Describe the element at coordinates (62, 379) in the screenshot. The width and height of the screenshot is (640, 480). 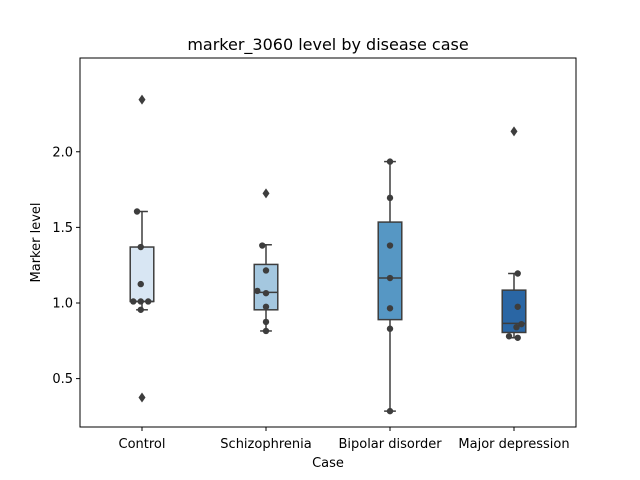
I see `y-tick-label: 0.5` at that location.